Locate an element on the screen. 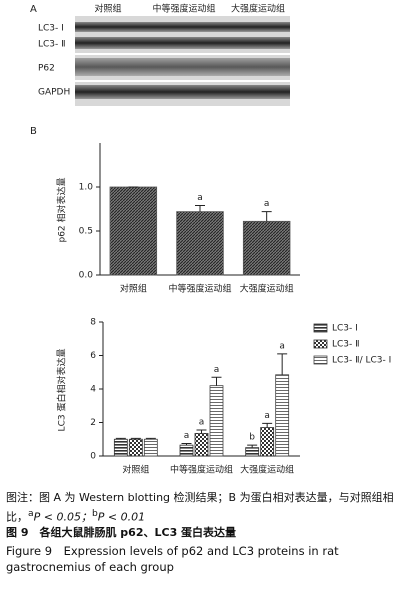 Image resolution: width=406 pixels, height=593 pixels. row-label: P62 is located at coordinates (46, 69).